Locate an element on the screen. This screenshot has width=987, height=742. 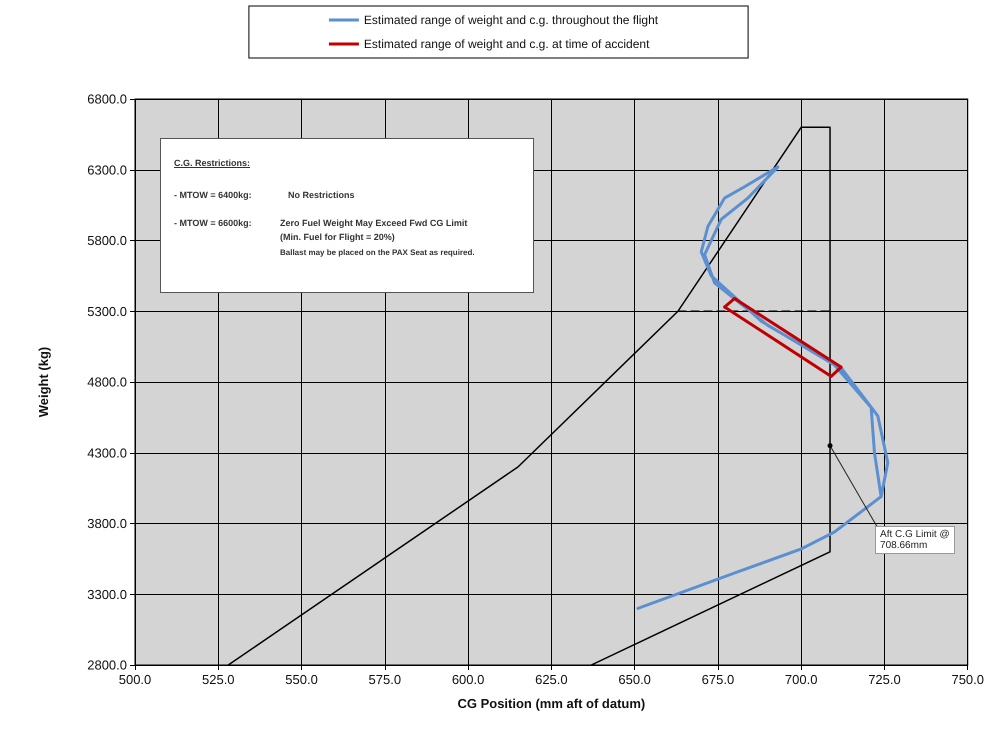
annotation: Aft C.G Limit @ 708.66mm is located at coordinates (915, 540).